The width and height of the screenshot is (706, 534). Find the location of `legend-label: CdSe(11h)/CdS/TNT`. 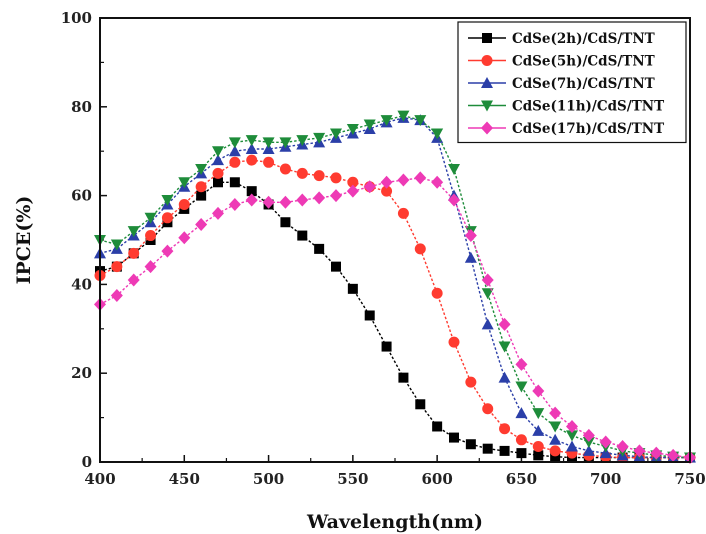

legend-label: CdSe(11h)/CdS/TNT is located at coordinates (588, 107).